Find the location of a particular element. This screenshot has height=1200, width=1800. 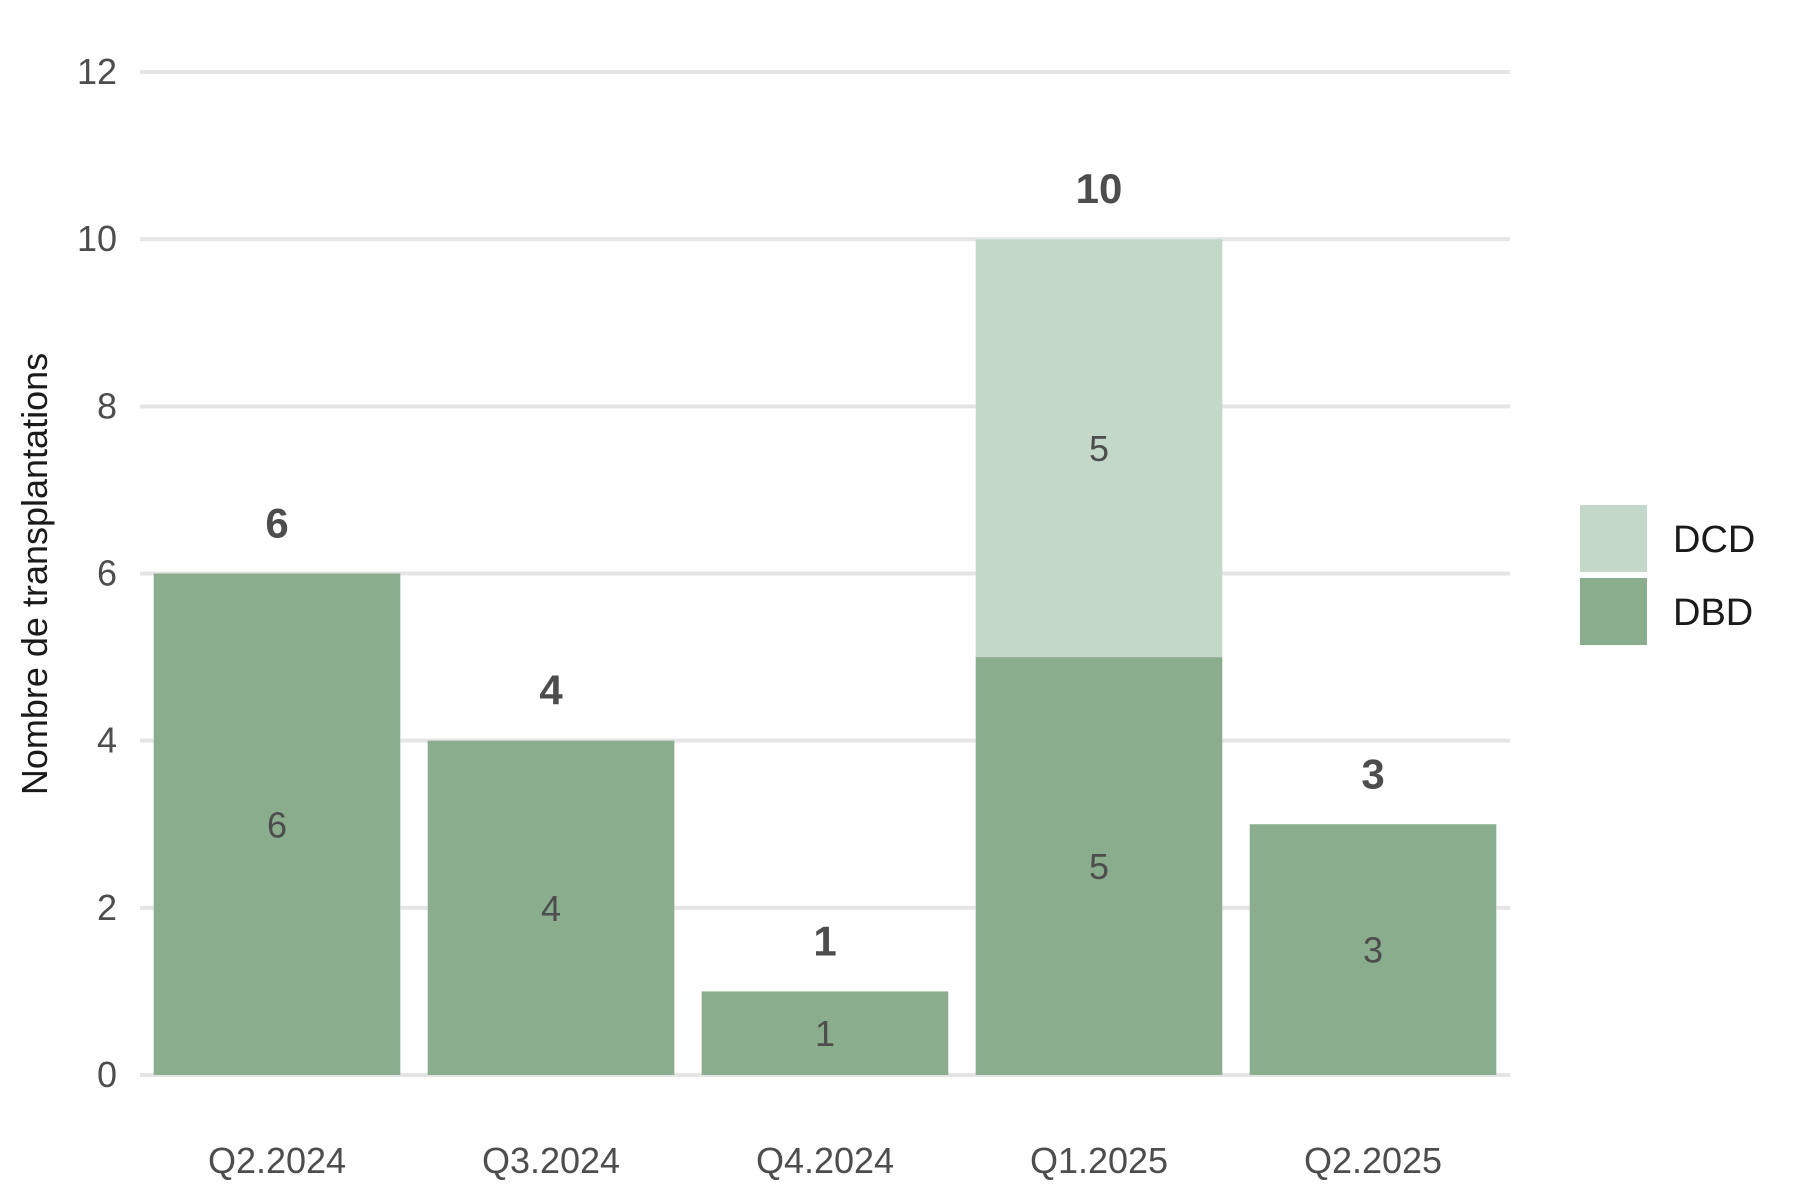

x-tick-label: Q2.2024 is located at coordinates (277, 1160).